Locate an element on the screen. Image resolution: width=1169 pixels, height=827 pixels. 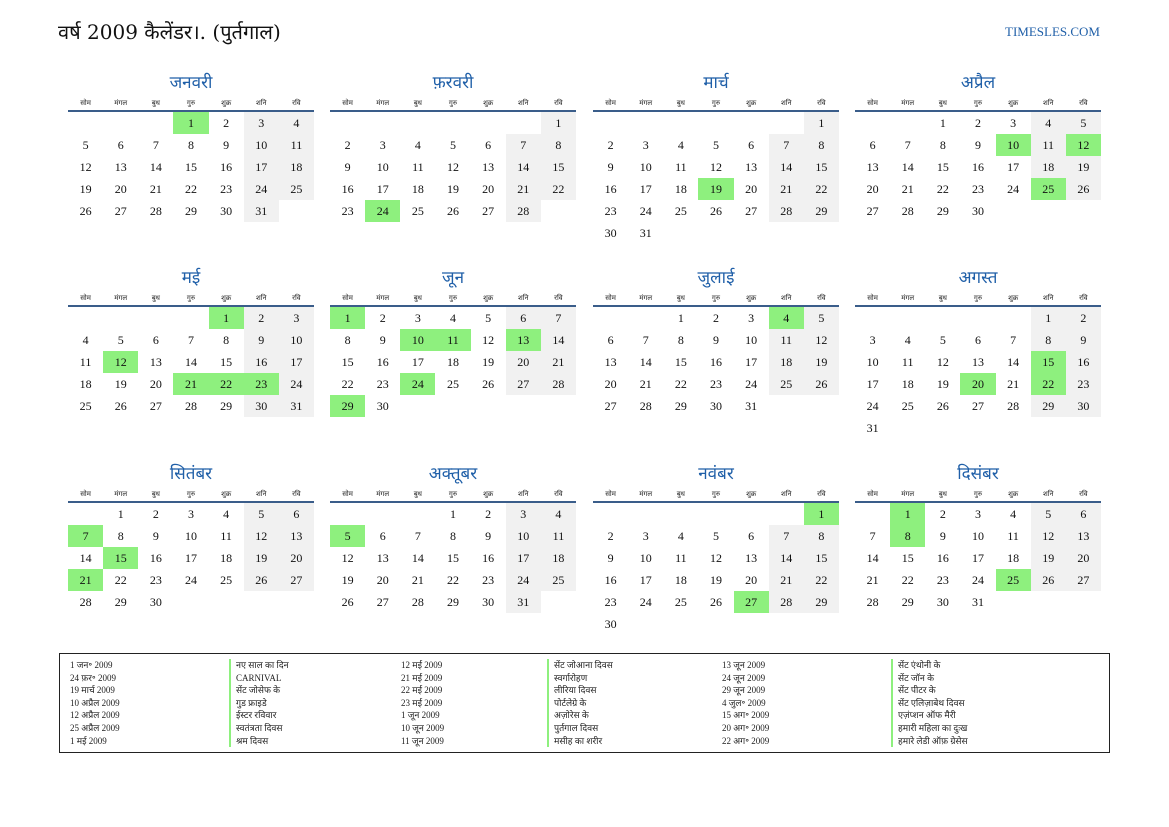
day-cell: 12 is located at coordinates (452, 166).